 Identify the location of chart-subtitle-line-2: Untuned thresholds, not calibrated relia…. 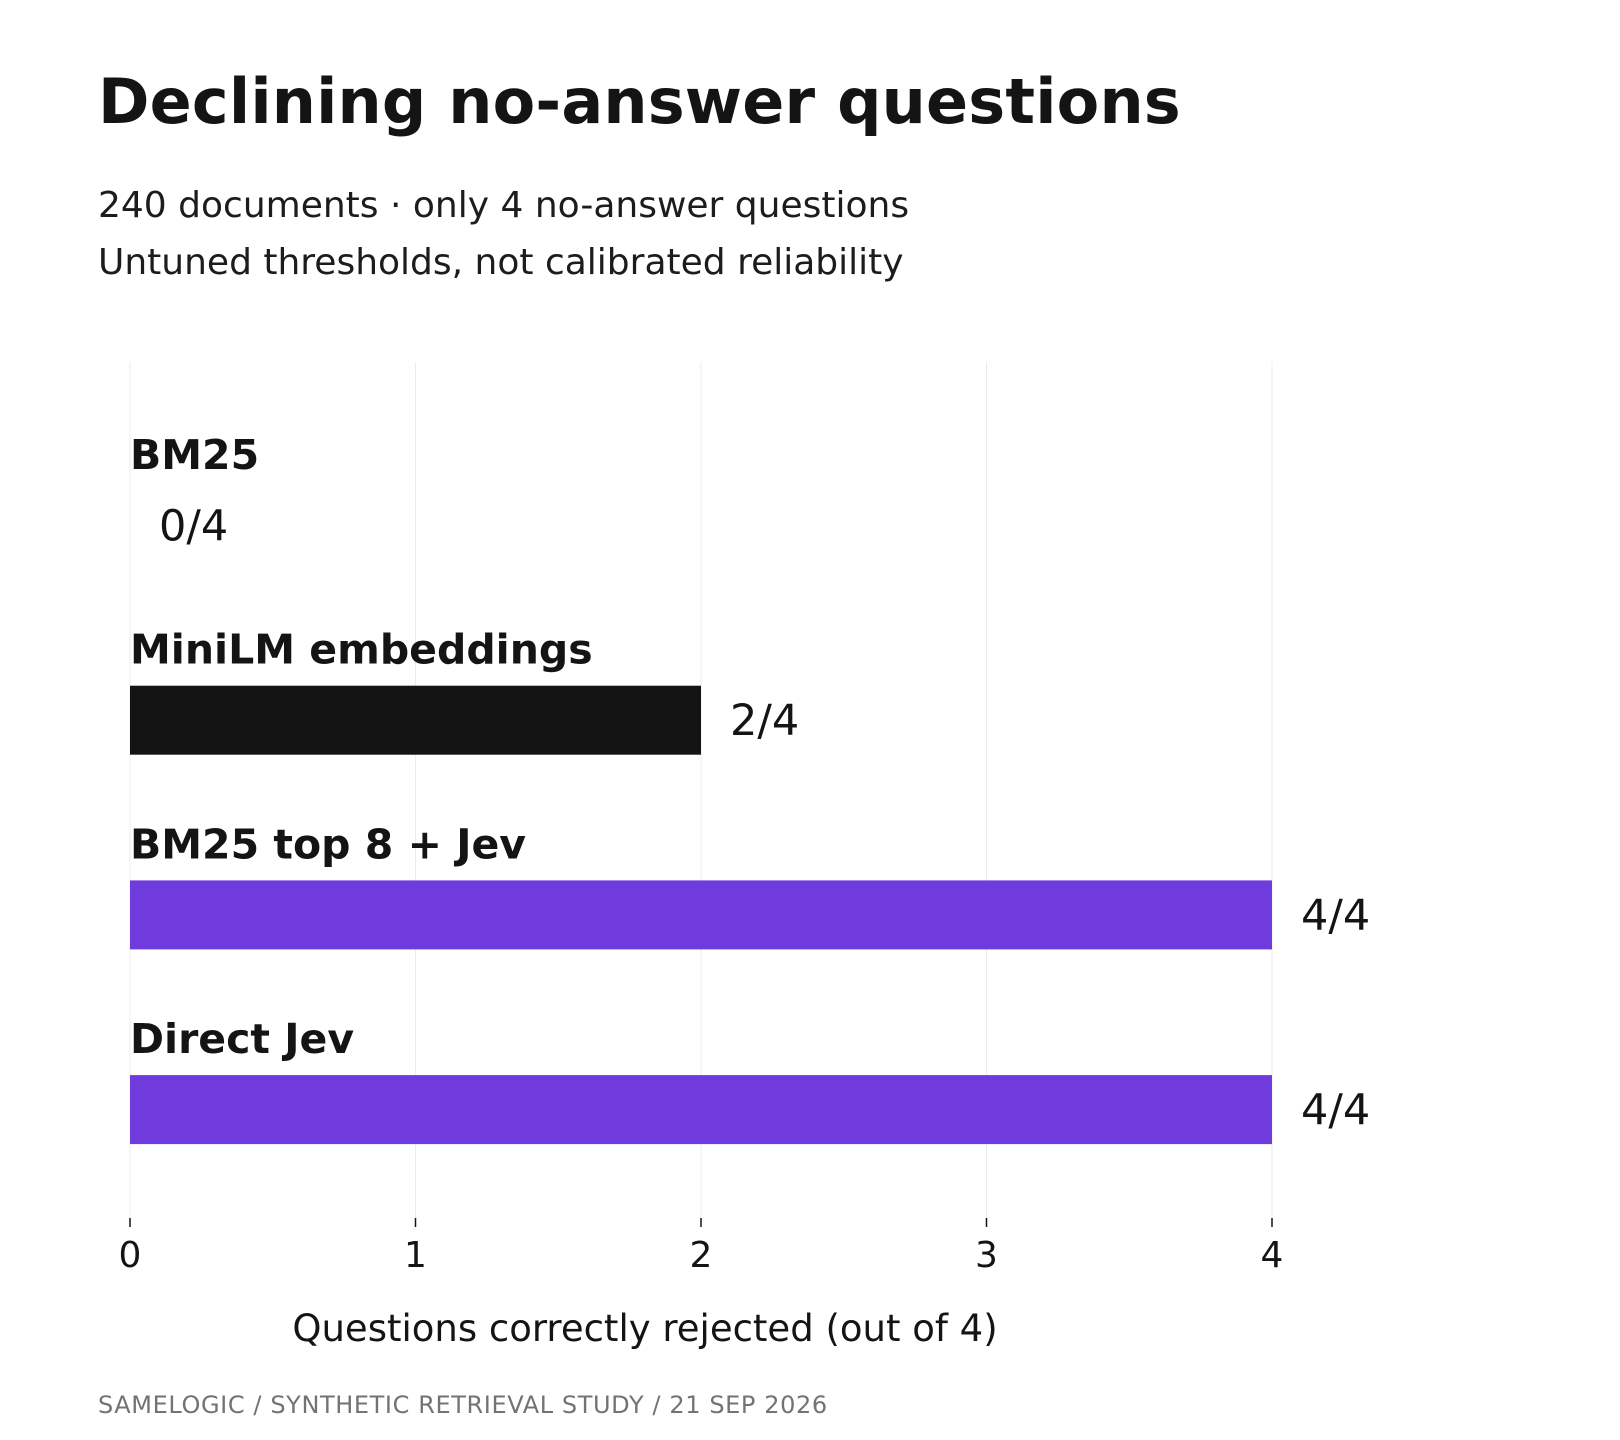
(501, 262).